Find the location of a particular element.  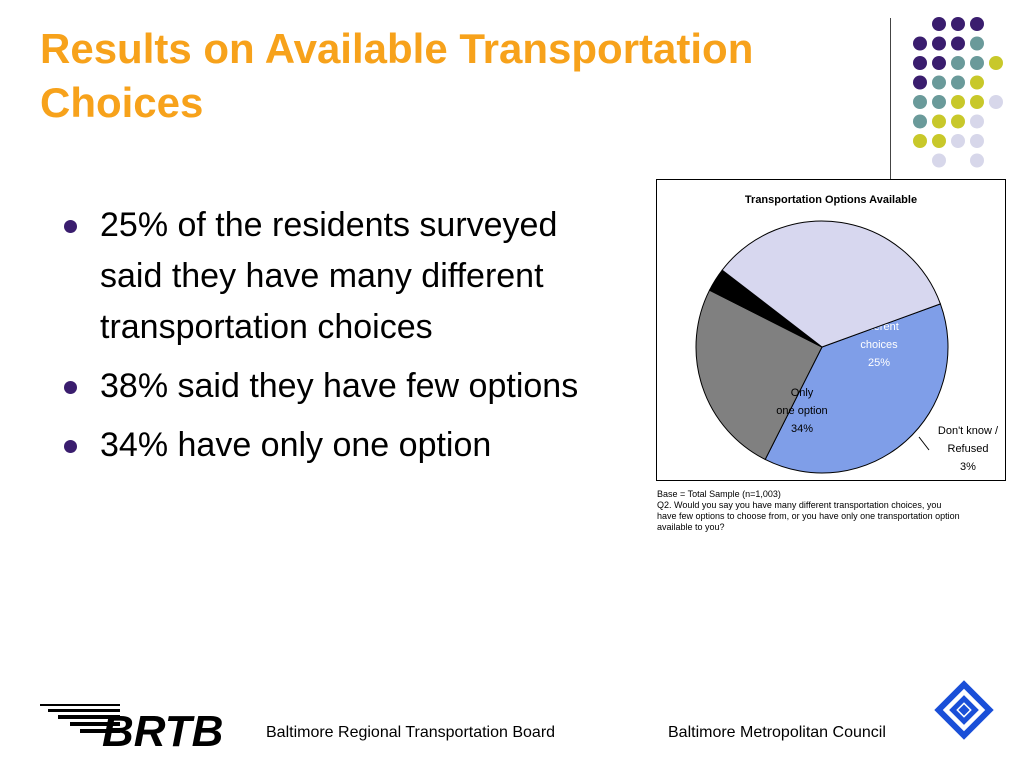

slice-label: Don't know / Refused 3% is located at coordinates (968, 449).